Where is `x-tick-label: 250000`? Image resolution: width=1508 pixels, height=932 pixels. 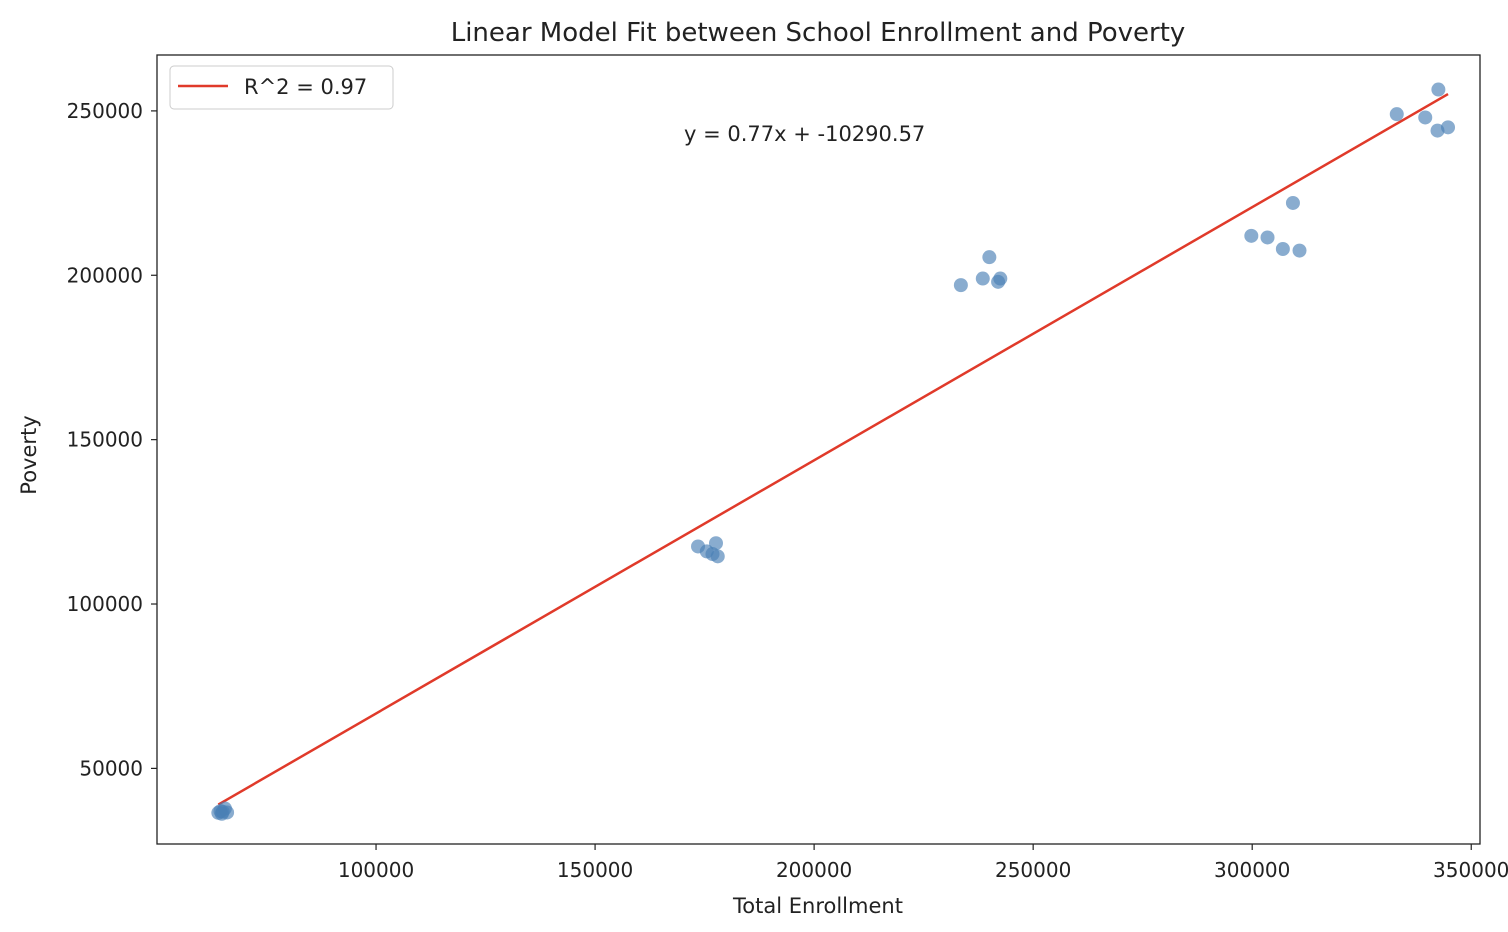 x-tick-label: 250000 is located at coordinates (1033, 870).